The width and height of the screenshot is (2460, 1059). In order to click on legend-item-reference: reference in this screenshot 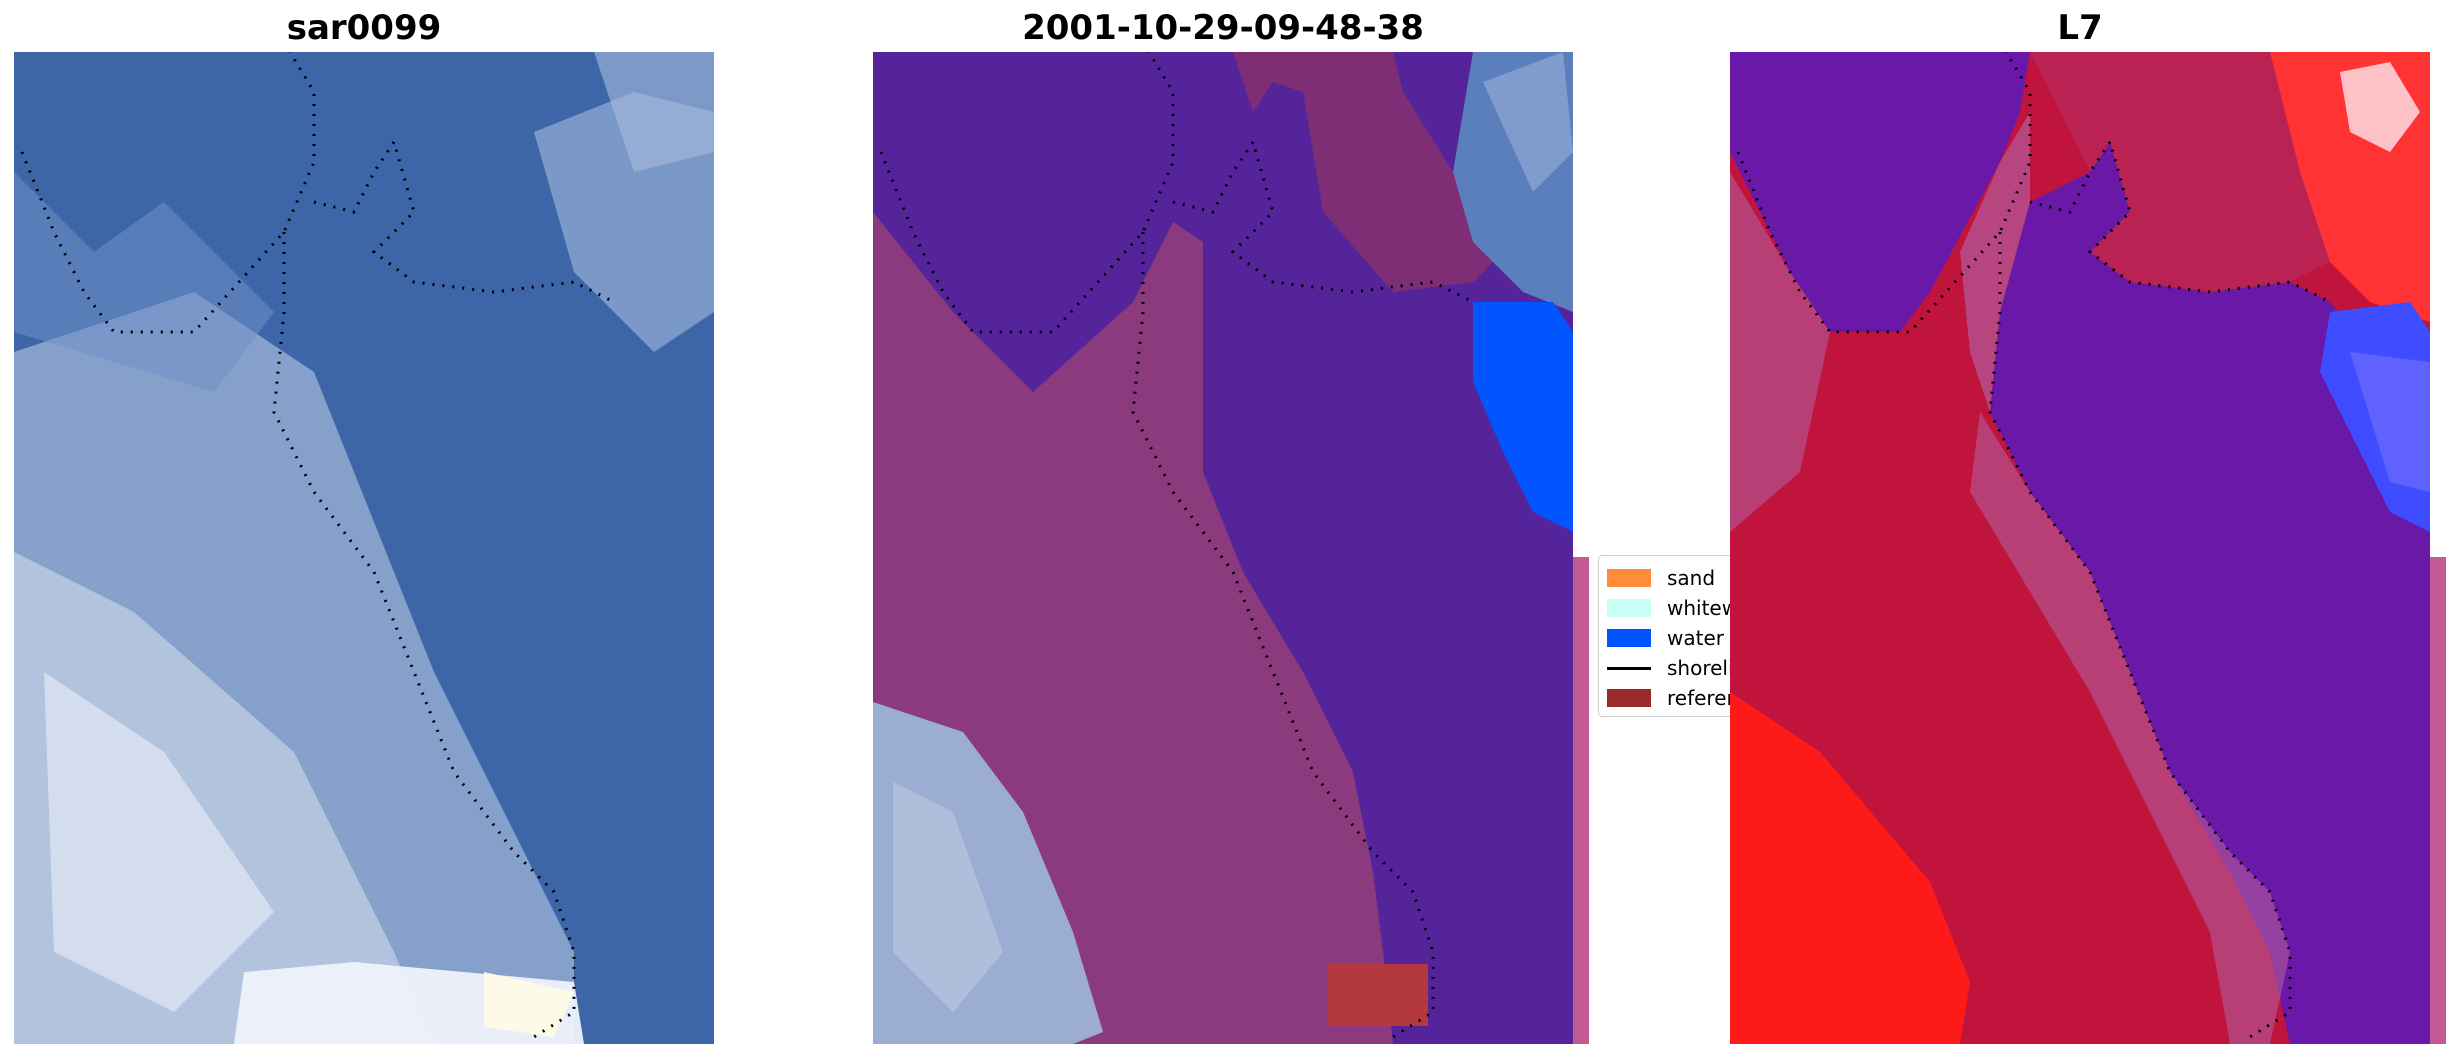, I will do `click(1678, 698)`.